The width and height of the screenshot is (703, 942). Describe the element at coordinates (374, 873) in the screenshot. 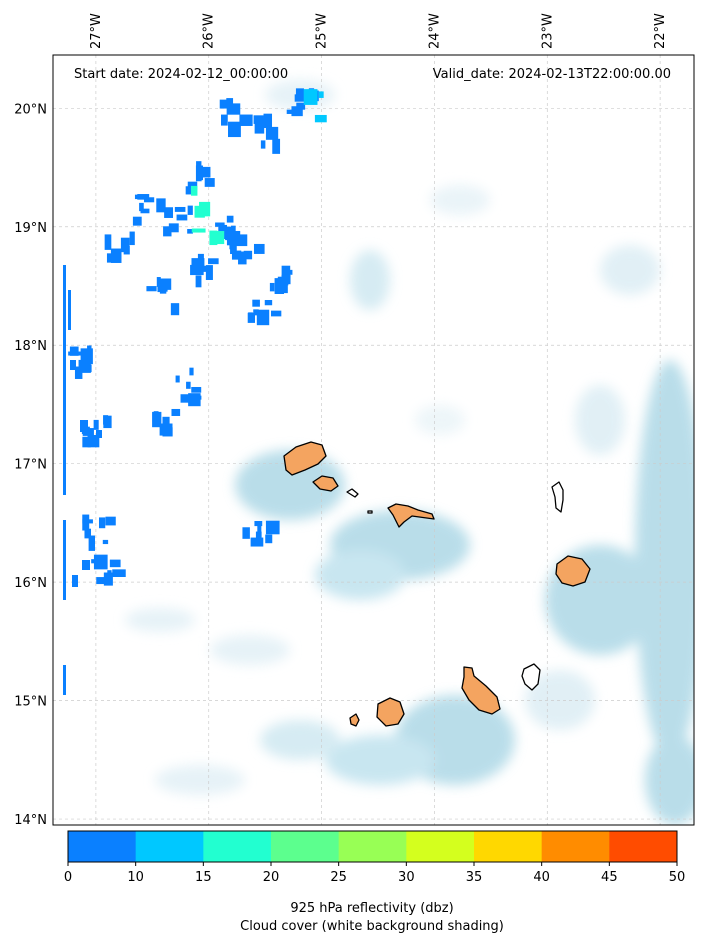

I see `colorbar-ticks: 0 10 15 20 25 30 35 40 45 50` at that location.